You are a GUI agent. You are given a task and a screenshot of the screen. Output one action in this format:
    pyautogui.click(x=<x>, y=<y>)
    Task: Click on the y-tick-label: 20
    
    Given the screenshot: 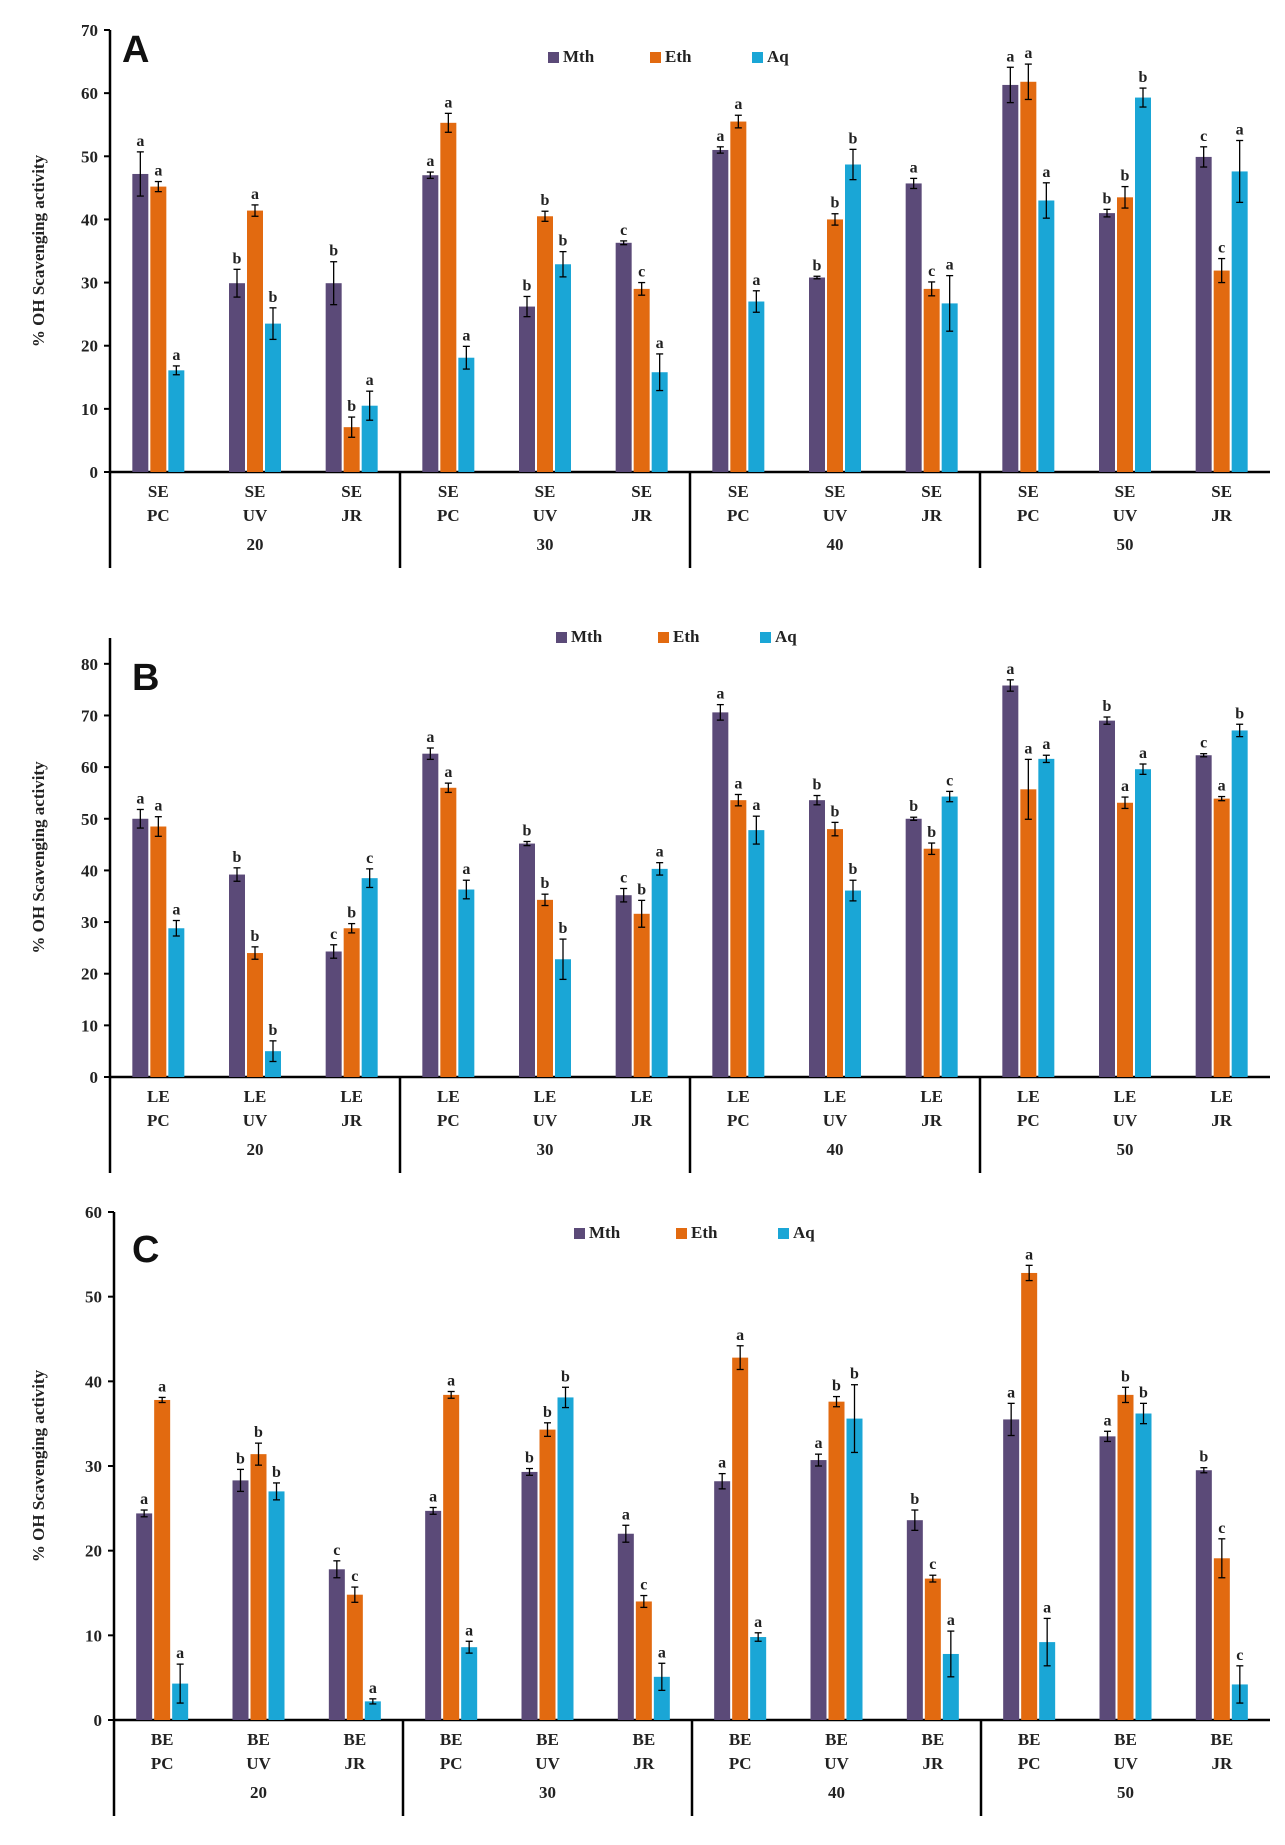 What is the action you would take?
    pyautogui.click(x=89, y=974)
    